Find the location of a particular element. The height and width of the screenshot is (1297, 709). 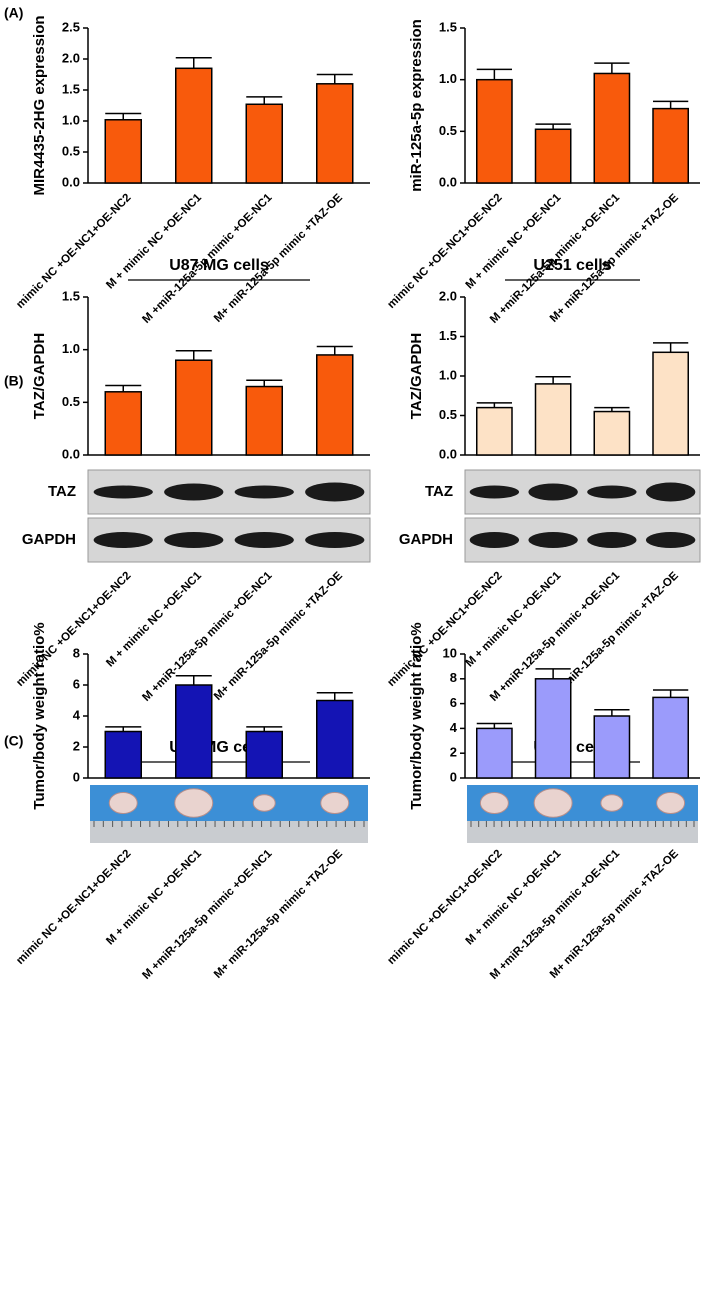

y-tick-label: 4 is located at coordinates (77, 714).